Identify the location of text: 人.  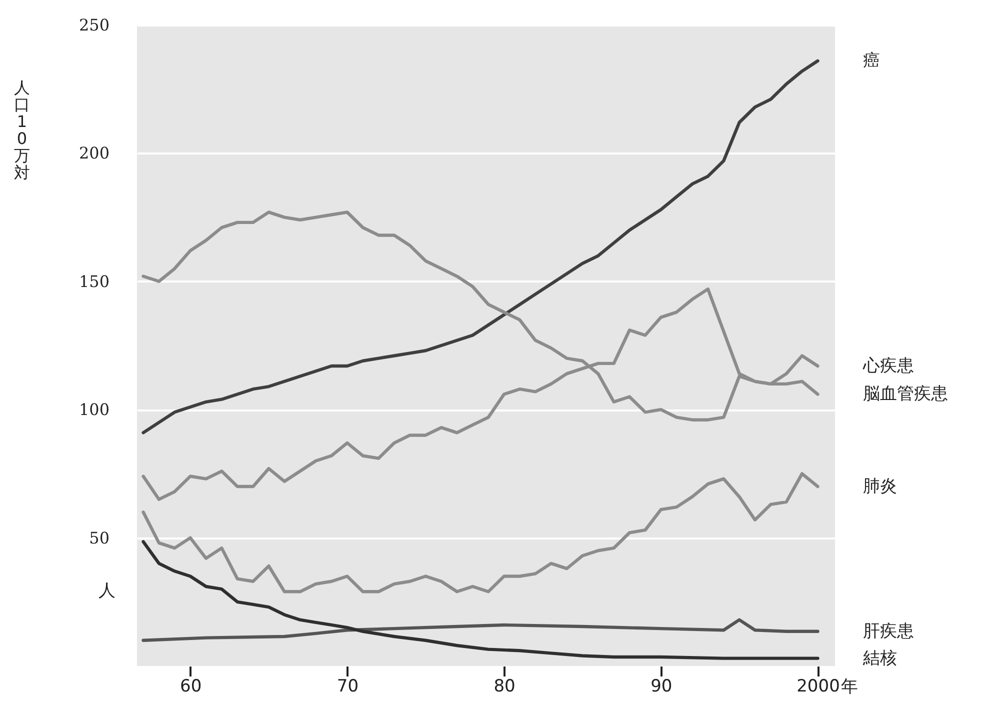
(107, 591).